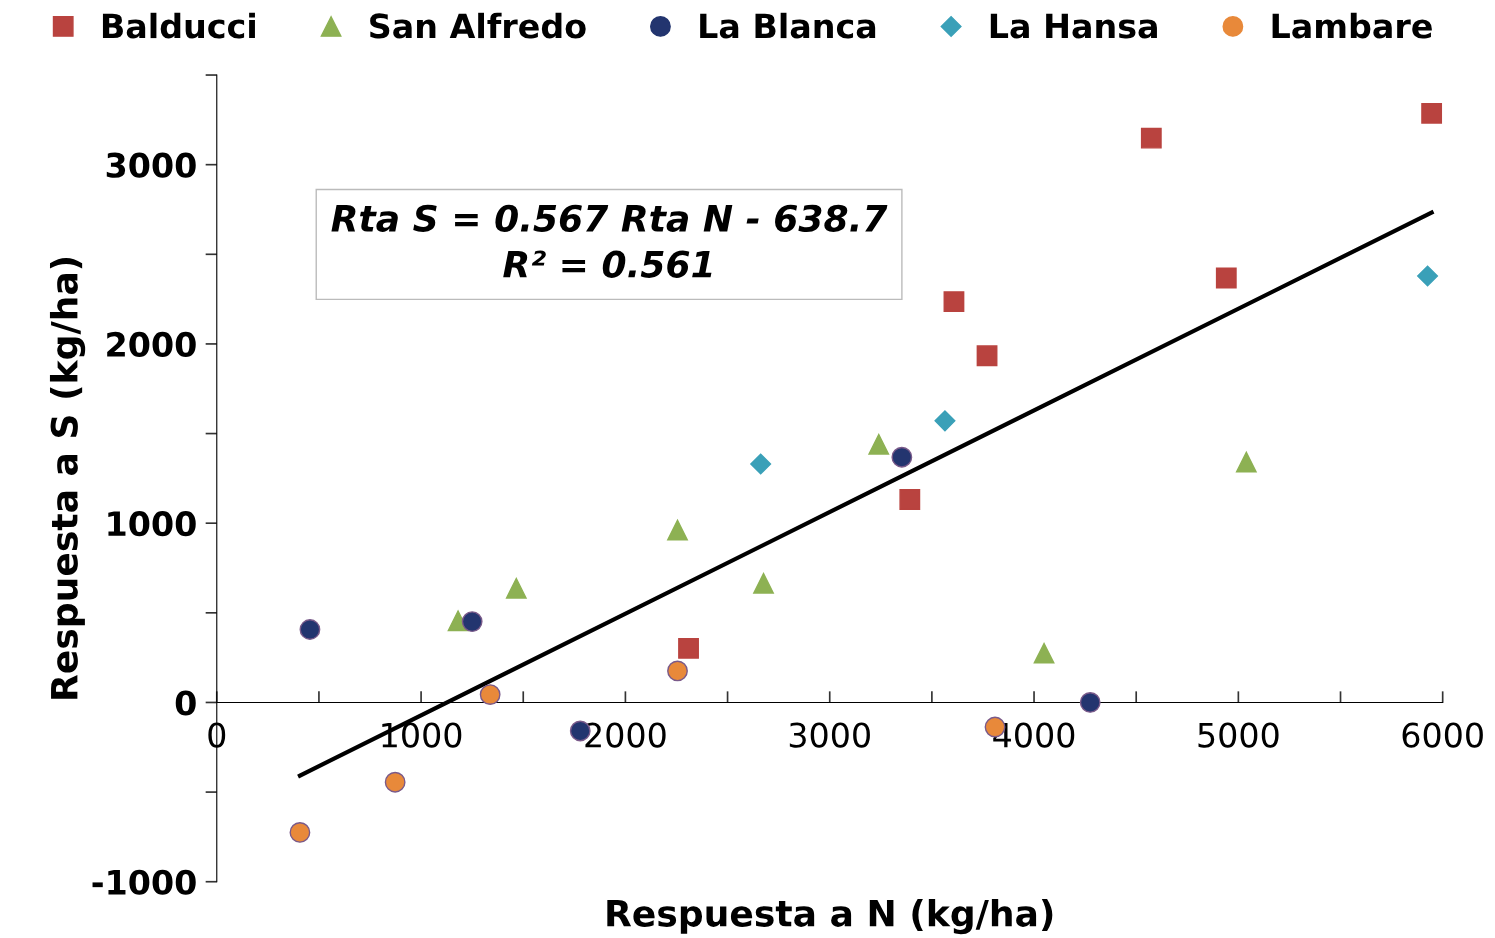  I want to click on legend-label: Balducci, so click(178, 25).